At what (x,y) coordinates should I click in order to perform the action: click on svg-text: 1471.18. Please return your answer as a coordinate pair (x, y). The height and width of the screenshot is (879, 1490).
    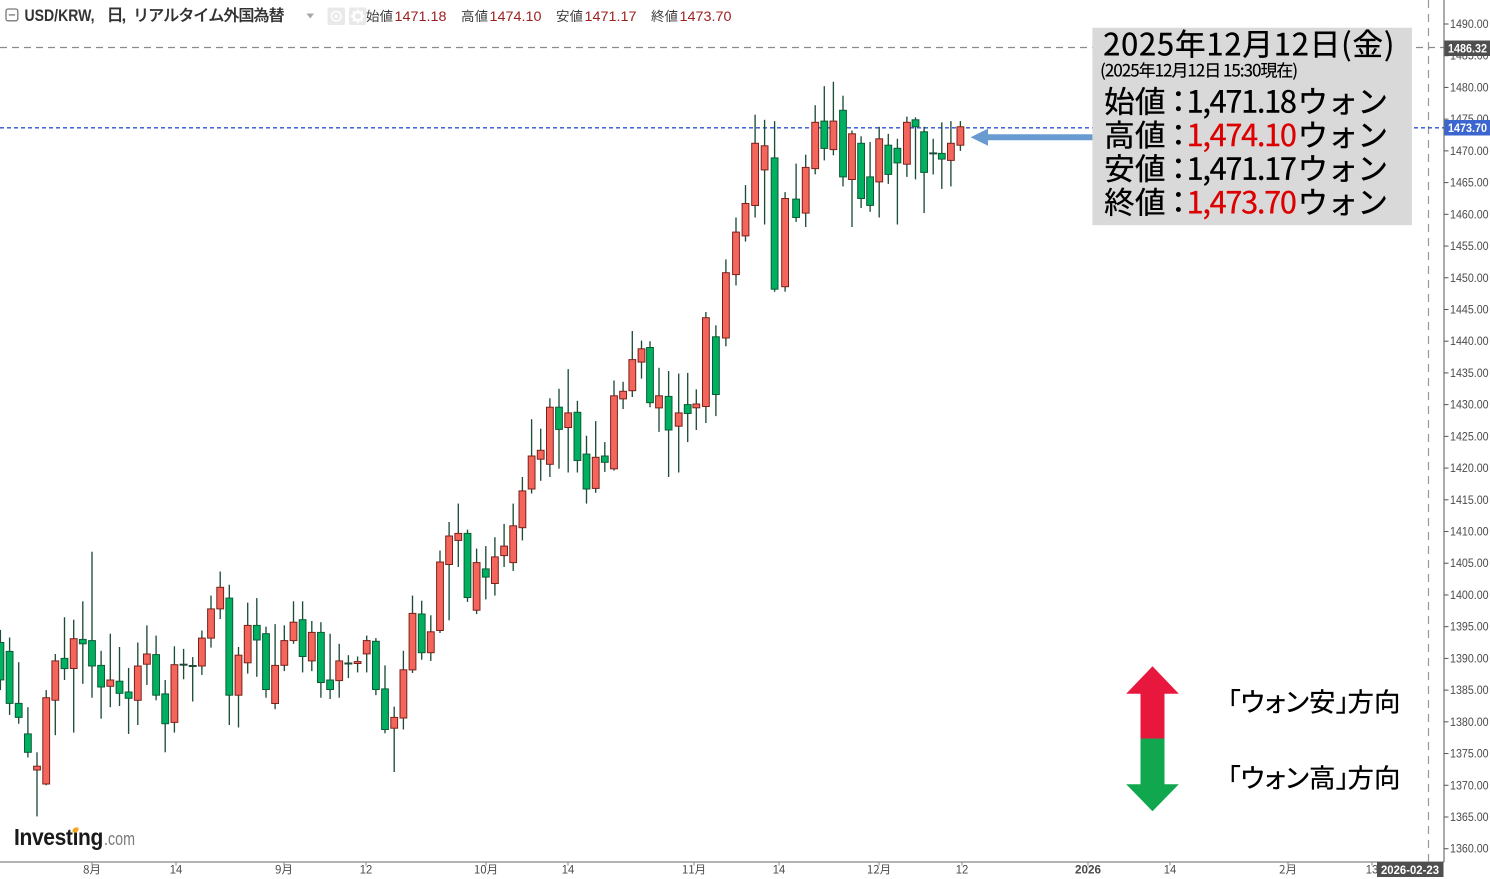
    Looking at the image, I should click on (421, 16).